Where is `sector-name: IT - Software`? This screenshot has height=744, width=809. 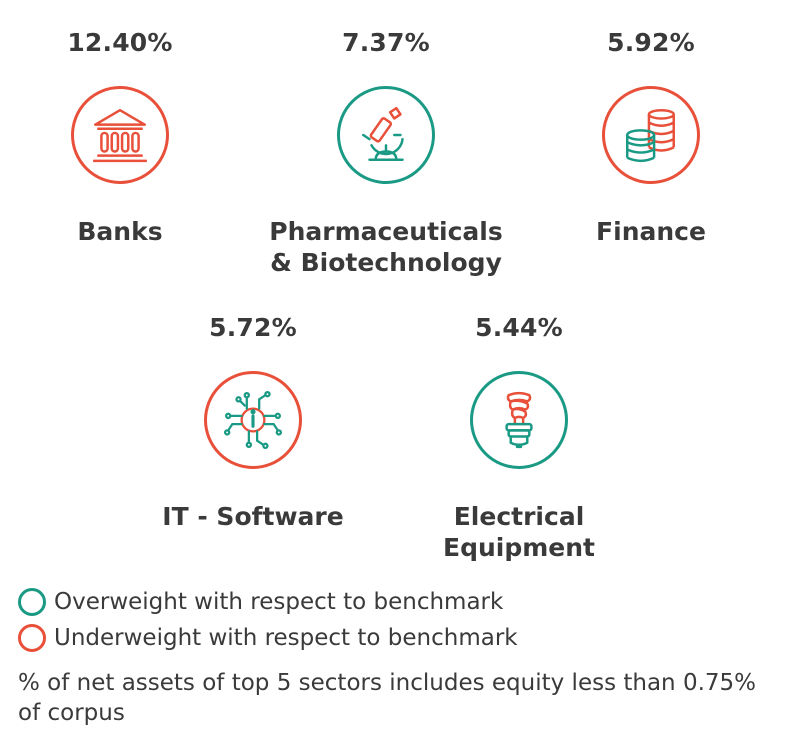 sector-name: IT - Software is located at coordinates (253, 516).